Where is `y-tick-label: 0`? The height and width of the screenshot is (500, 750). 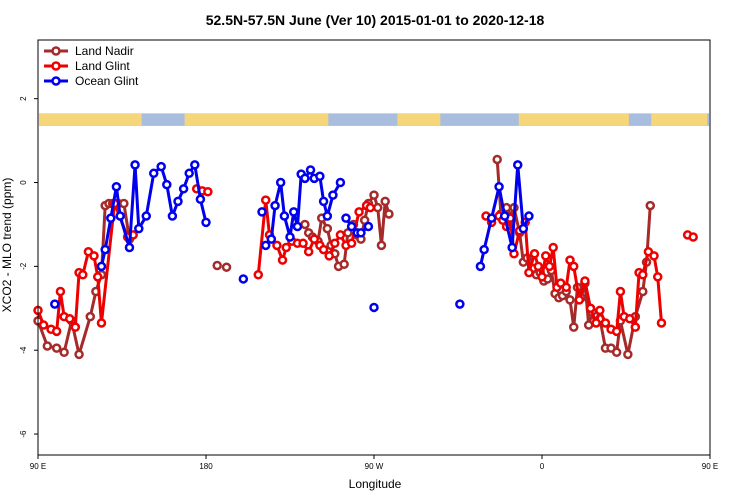 y-tick-label: 0 is located at coordinates (23, 182).